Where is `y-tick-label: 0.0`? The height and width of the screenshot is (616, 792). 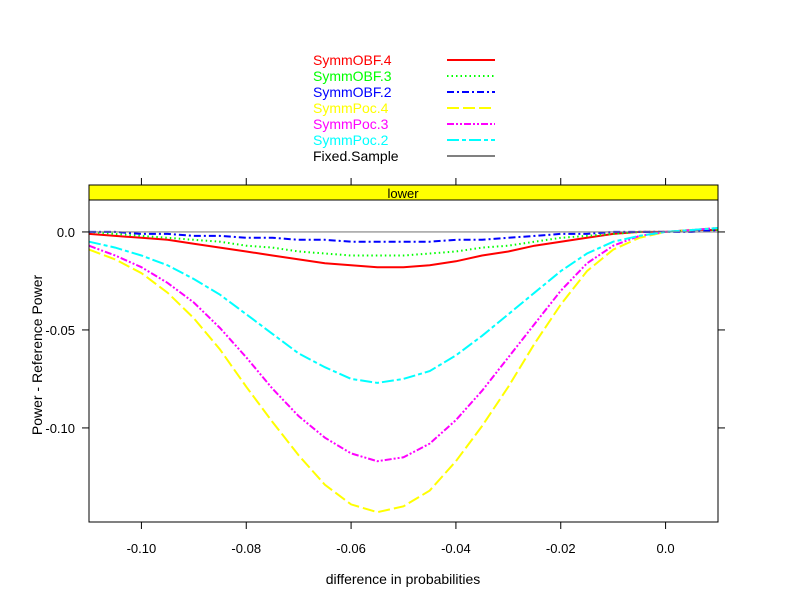
y-tick-label: 0.0 is located at coordinates (66, 232).